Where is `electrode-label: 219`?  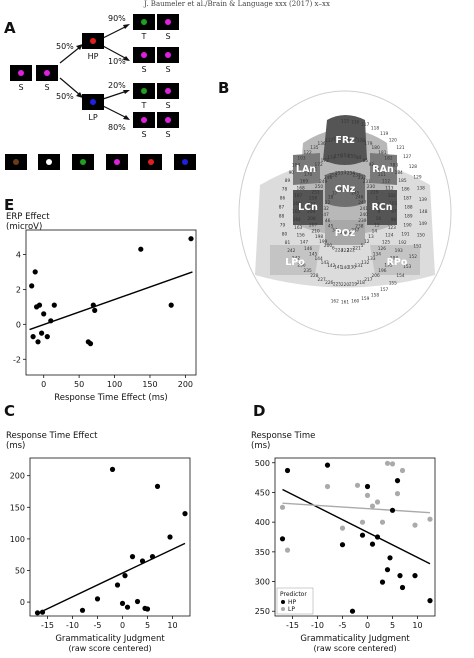
electrode-label: 219 is located at coordinates (353, 285).